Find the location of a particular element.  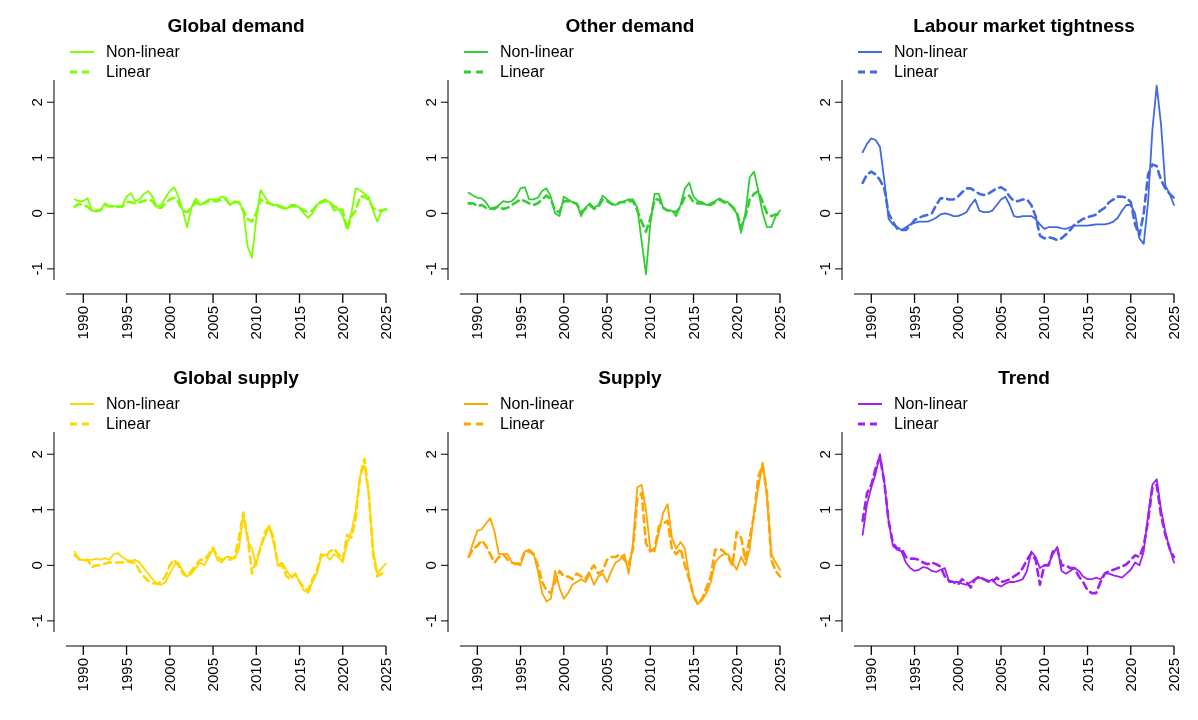

chart-title: Global demand is located at coordinates (236, 25).